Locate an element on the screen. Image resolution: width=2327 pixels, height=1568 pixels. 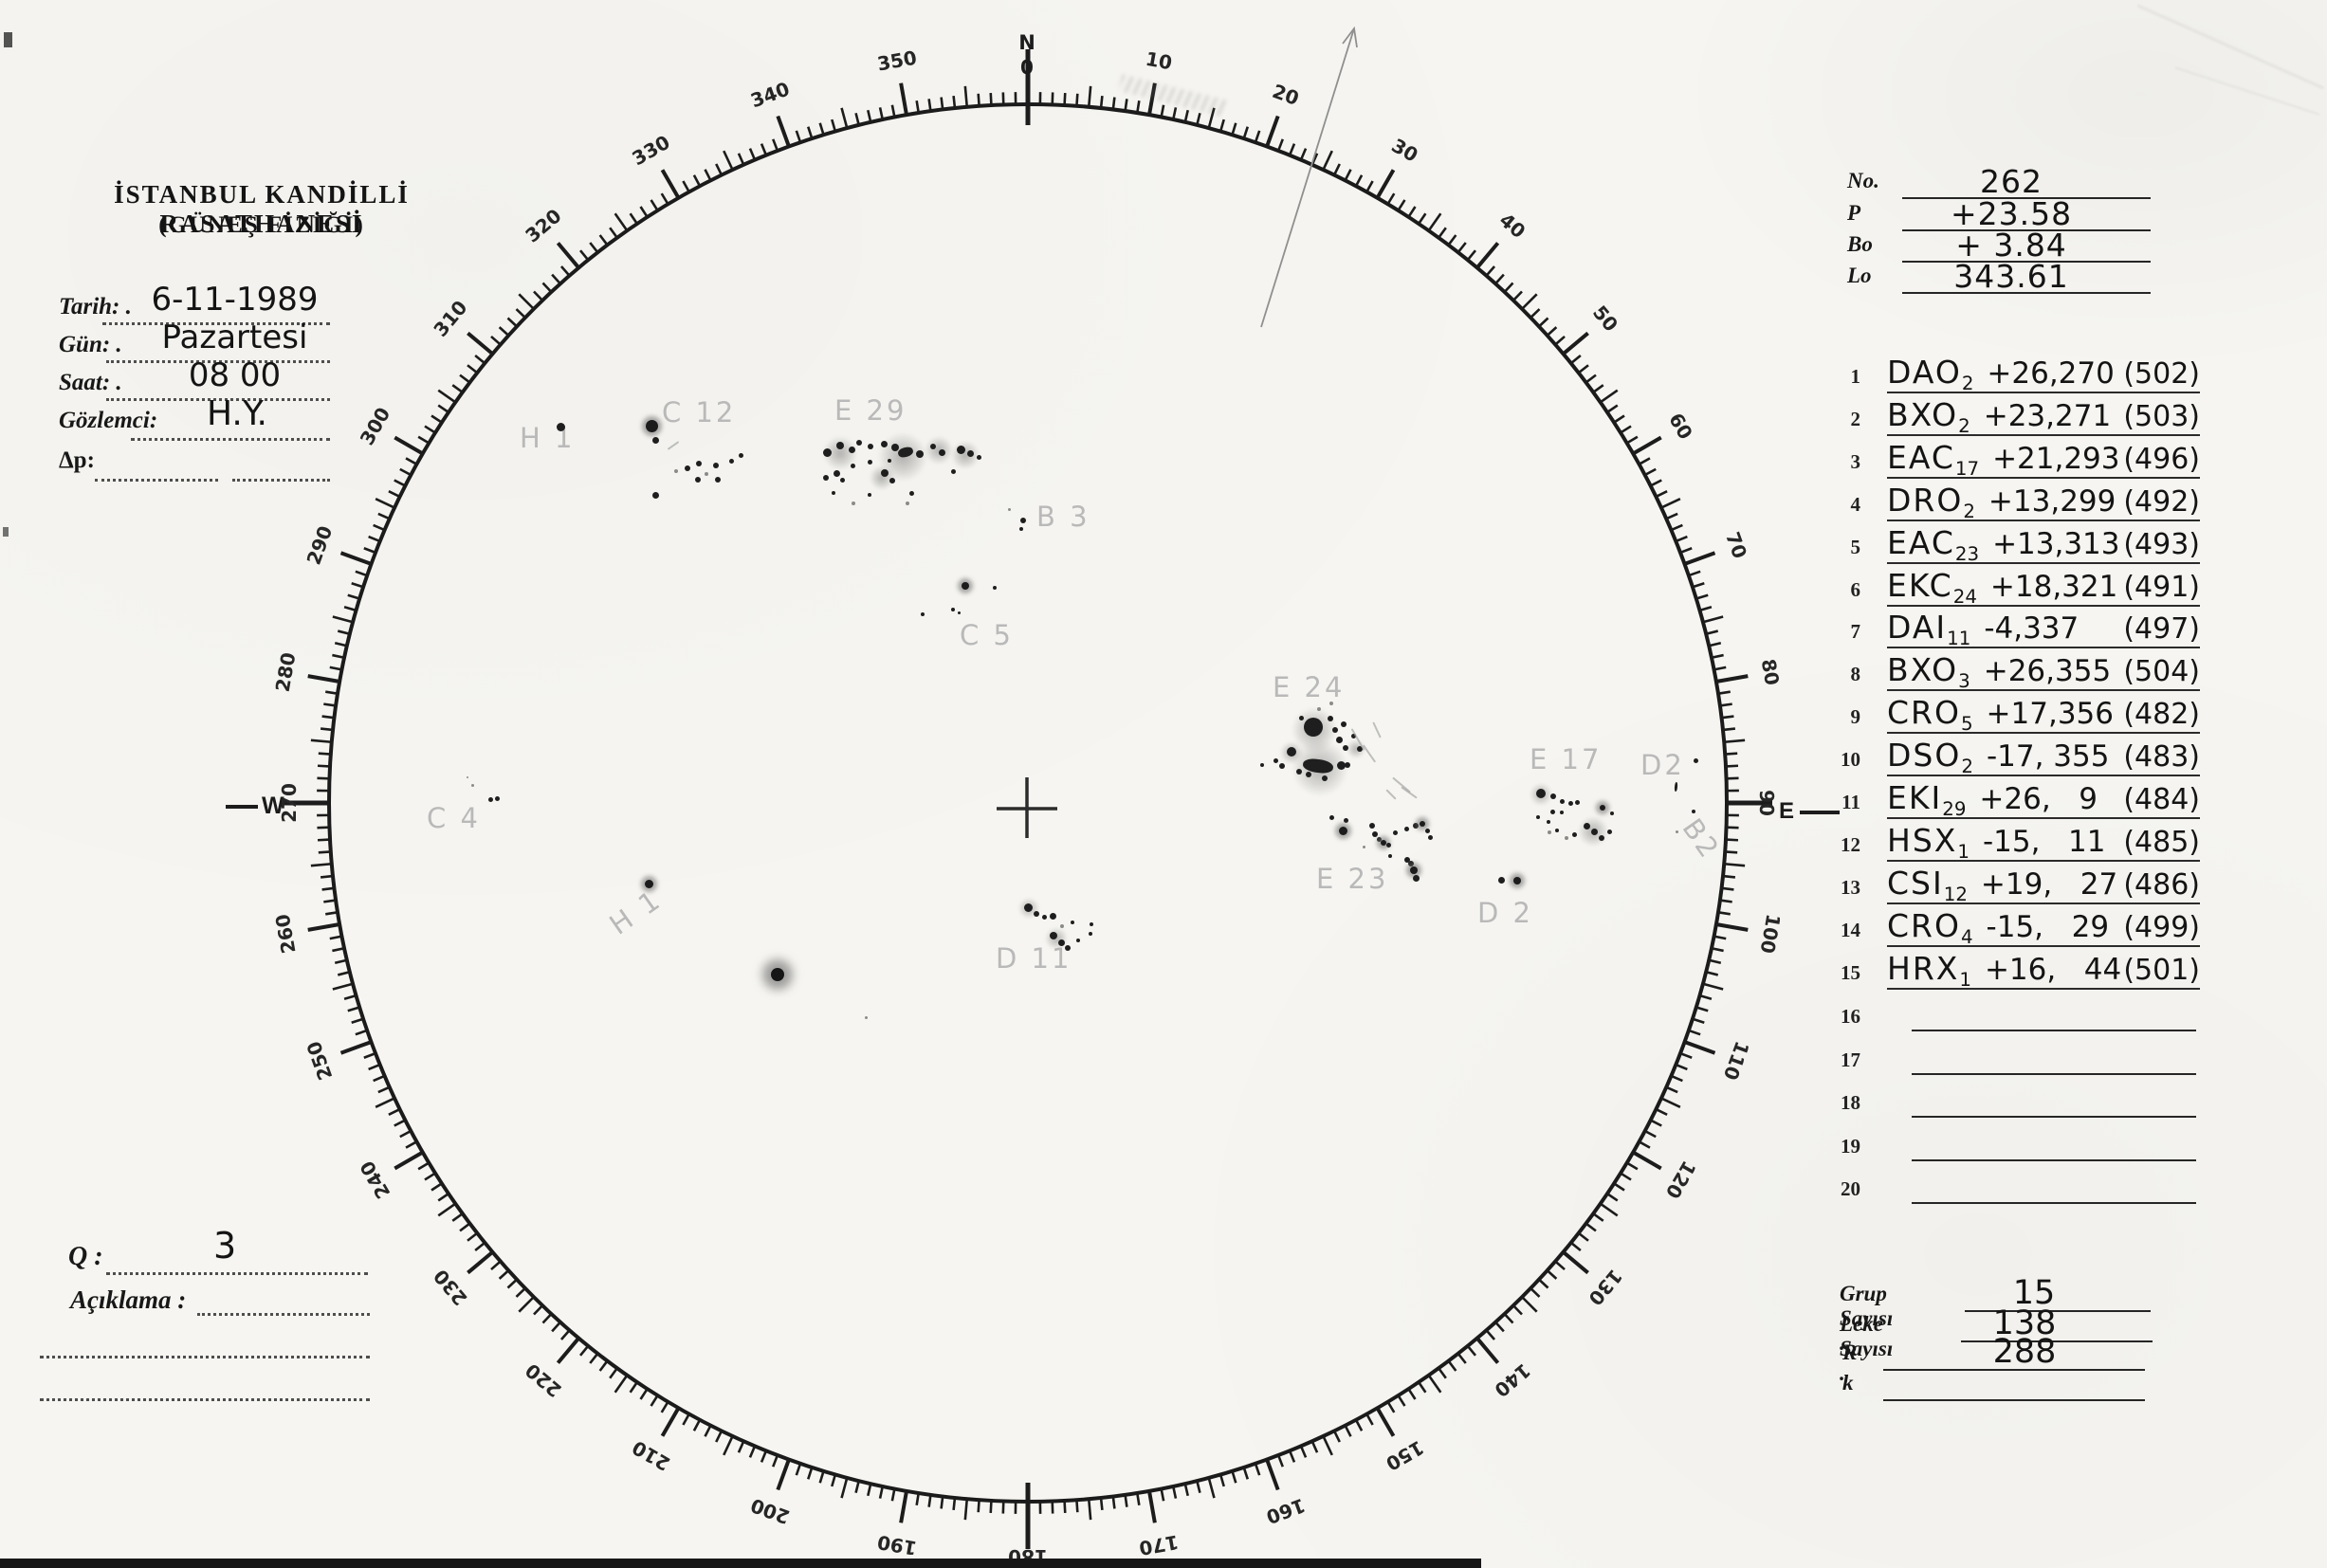
west-dash is located at coordinates (242, 807).